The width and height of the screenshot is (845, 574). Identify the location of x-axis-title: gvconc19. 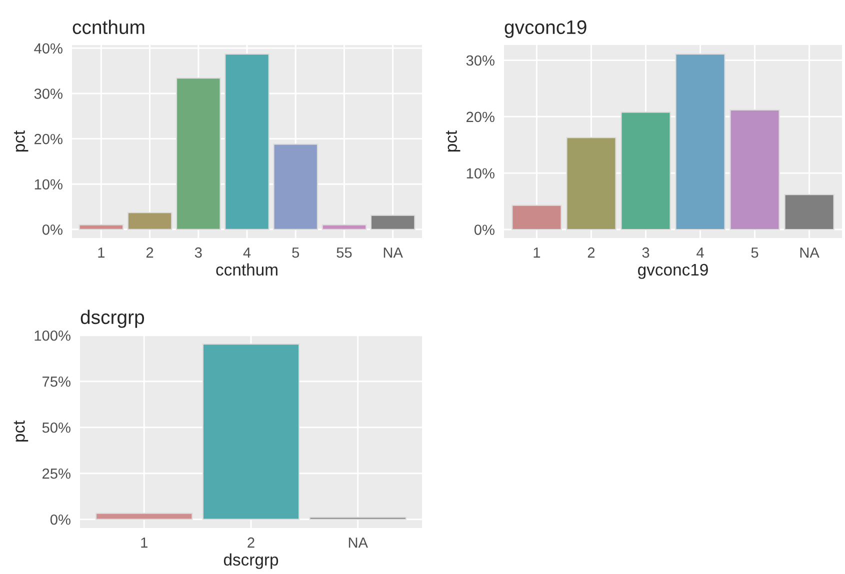
(673, 271).